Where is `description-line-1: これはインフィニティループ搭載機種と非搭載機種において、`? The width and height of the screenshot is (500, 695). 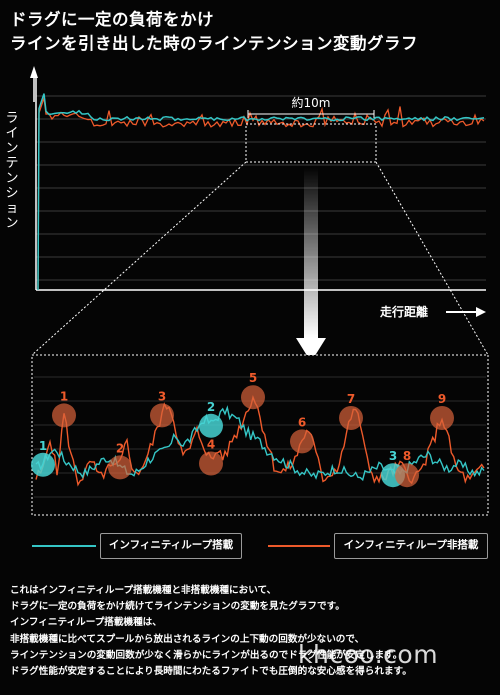
description-line-1: これはインフィニティループ搭載機種と非搭載機種において、 is located at coordinates (143, 590).